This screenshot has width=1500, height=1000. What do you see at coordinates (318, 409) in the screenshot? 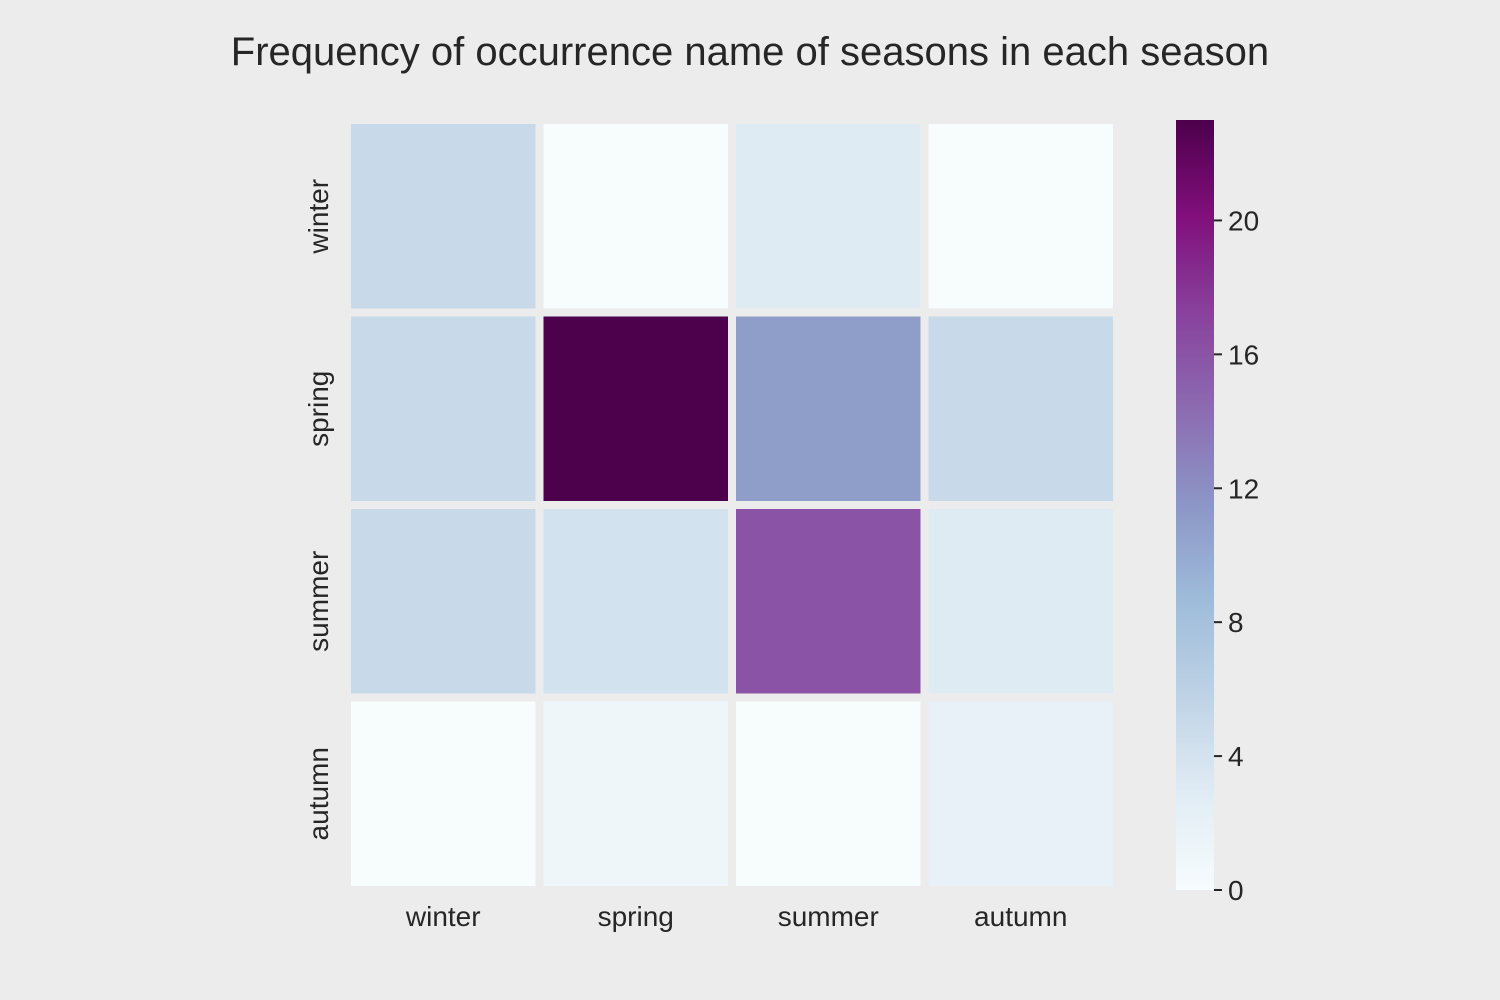
I see `y-tick-label-spring: spring` at bounding box center [318, 409].